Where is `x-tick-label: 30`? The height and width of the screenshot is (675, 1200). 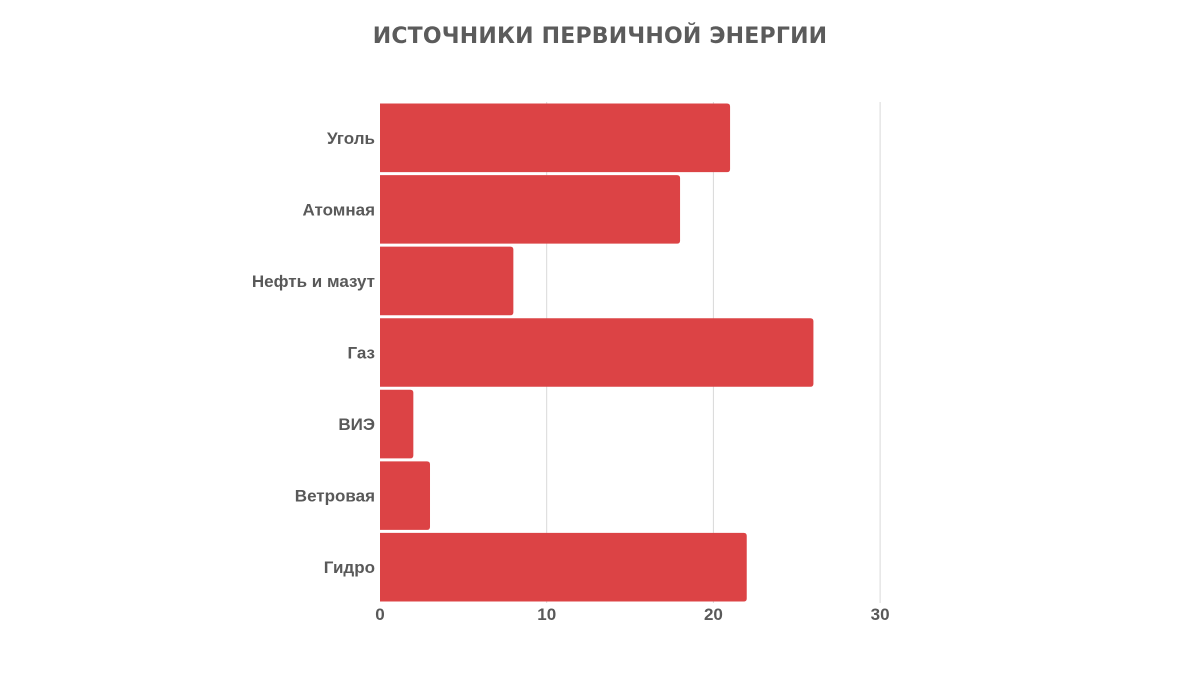 x-tick-label: 30 is located at coordinates (880, 614).